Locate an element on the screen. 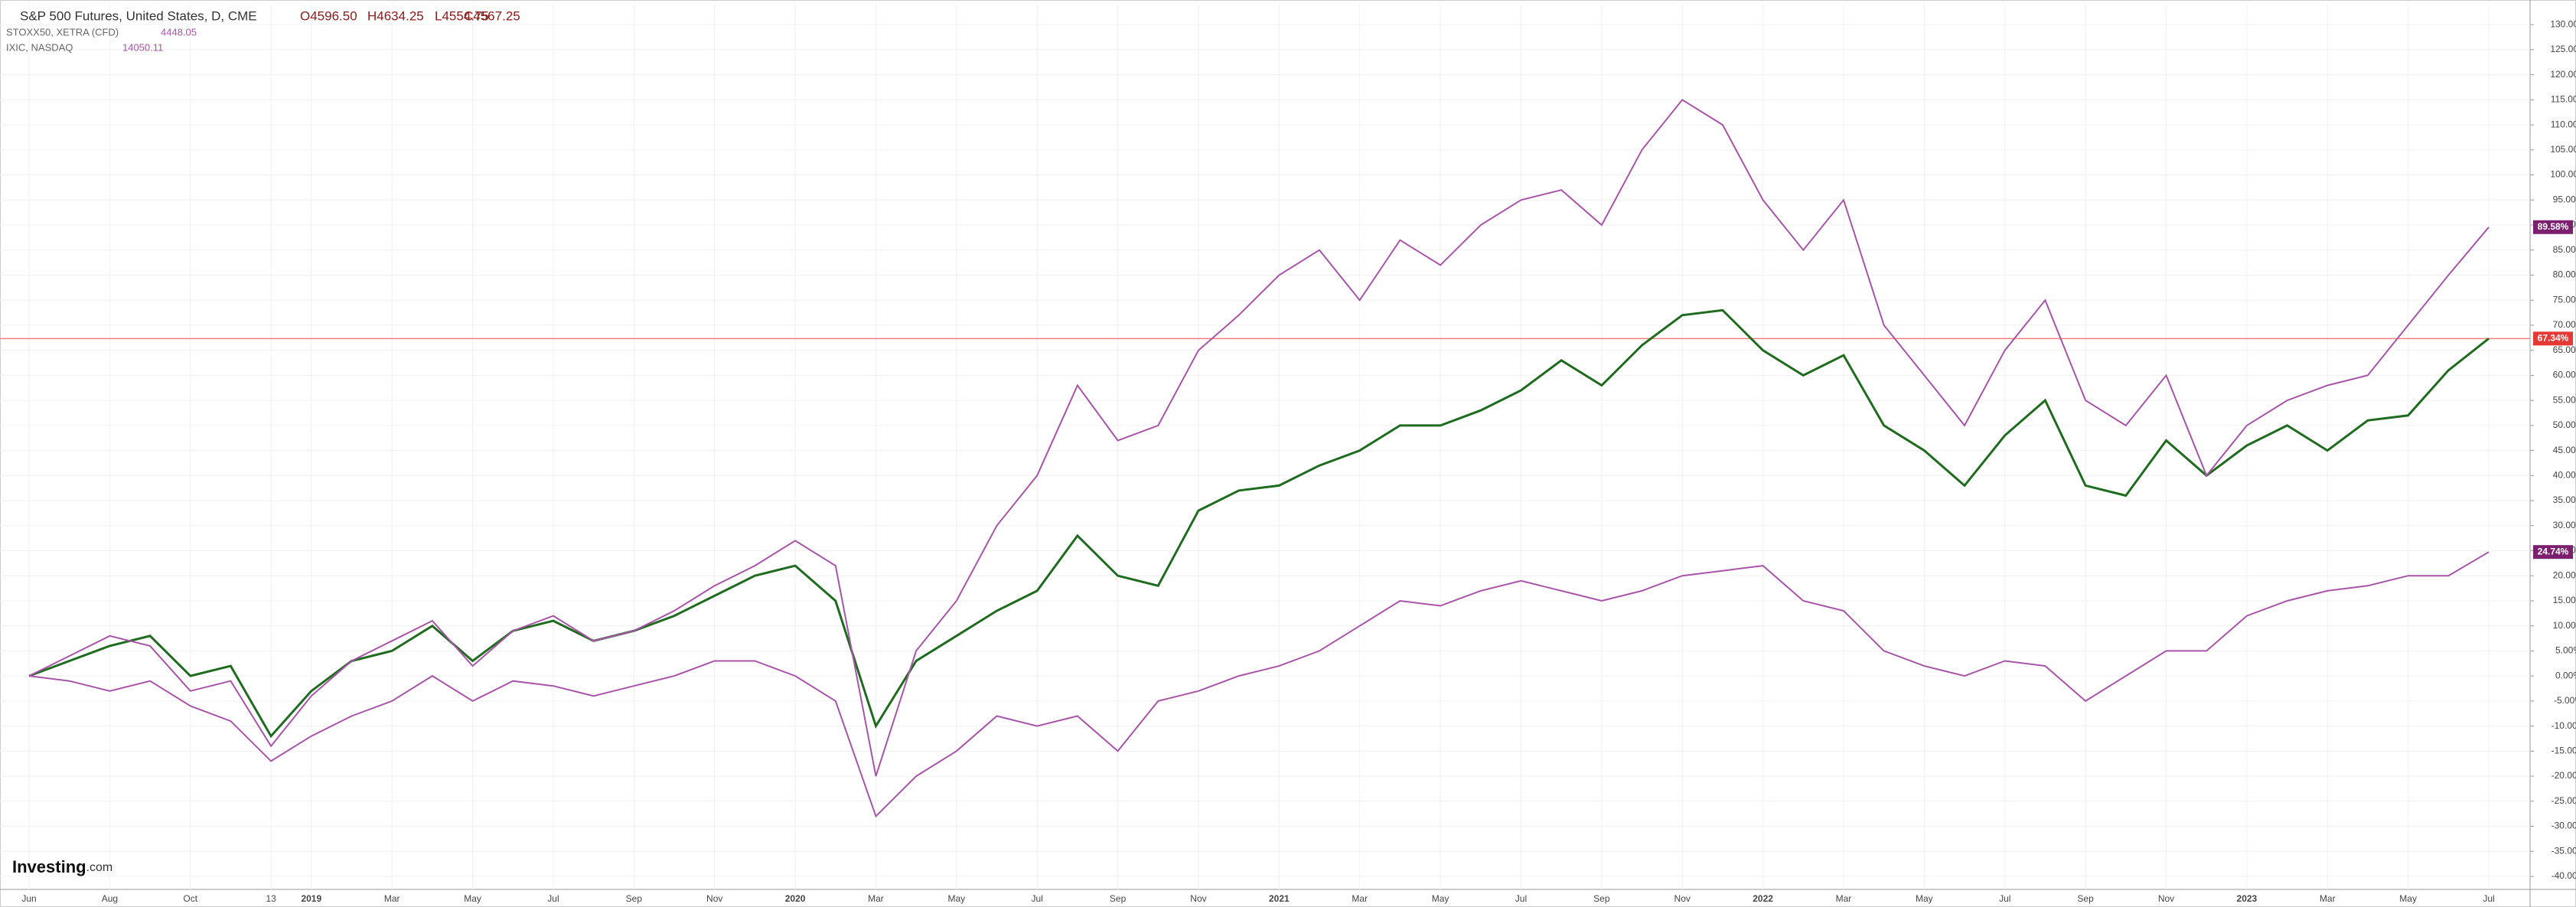  y-tick-label: 130.00% is located at coordinates (2563, 23).